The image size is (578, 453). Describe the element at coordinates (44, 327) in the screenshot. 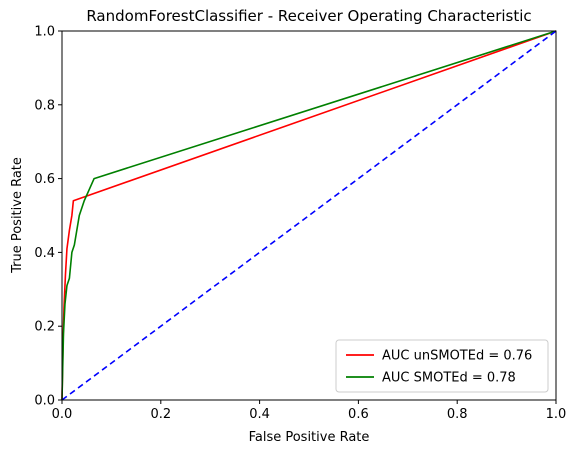

I see `y-tick-label: 0.2` at that location.